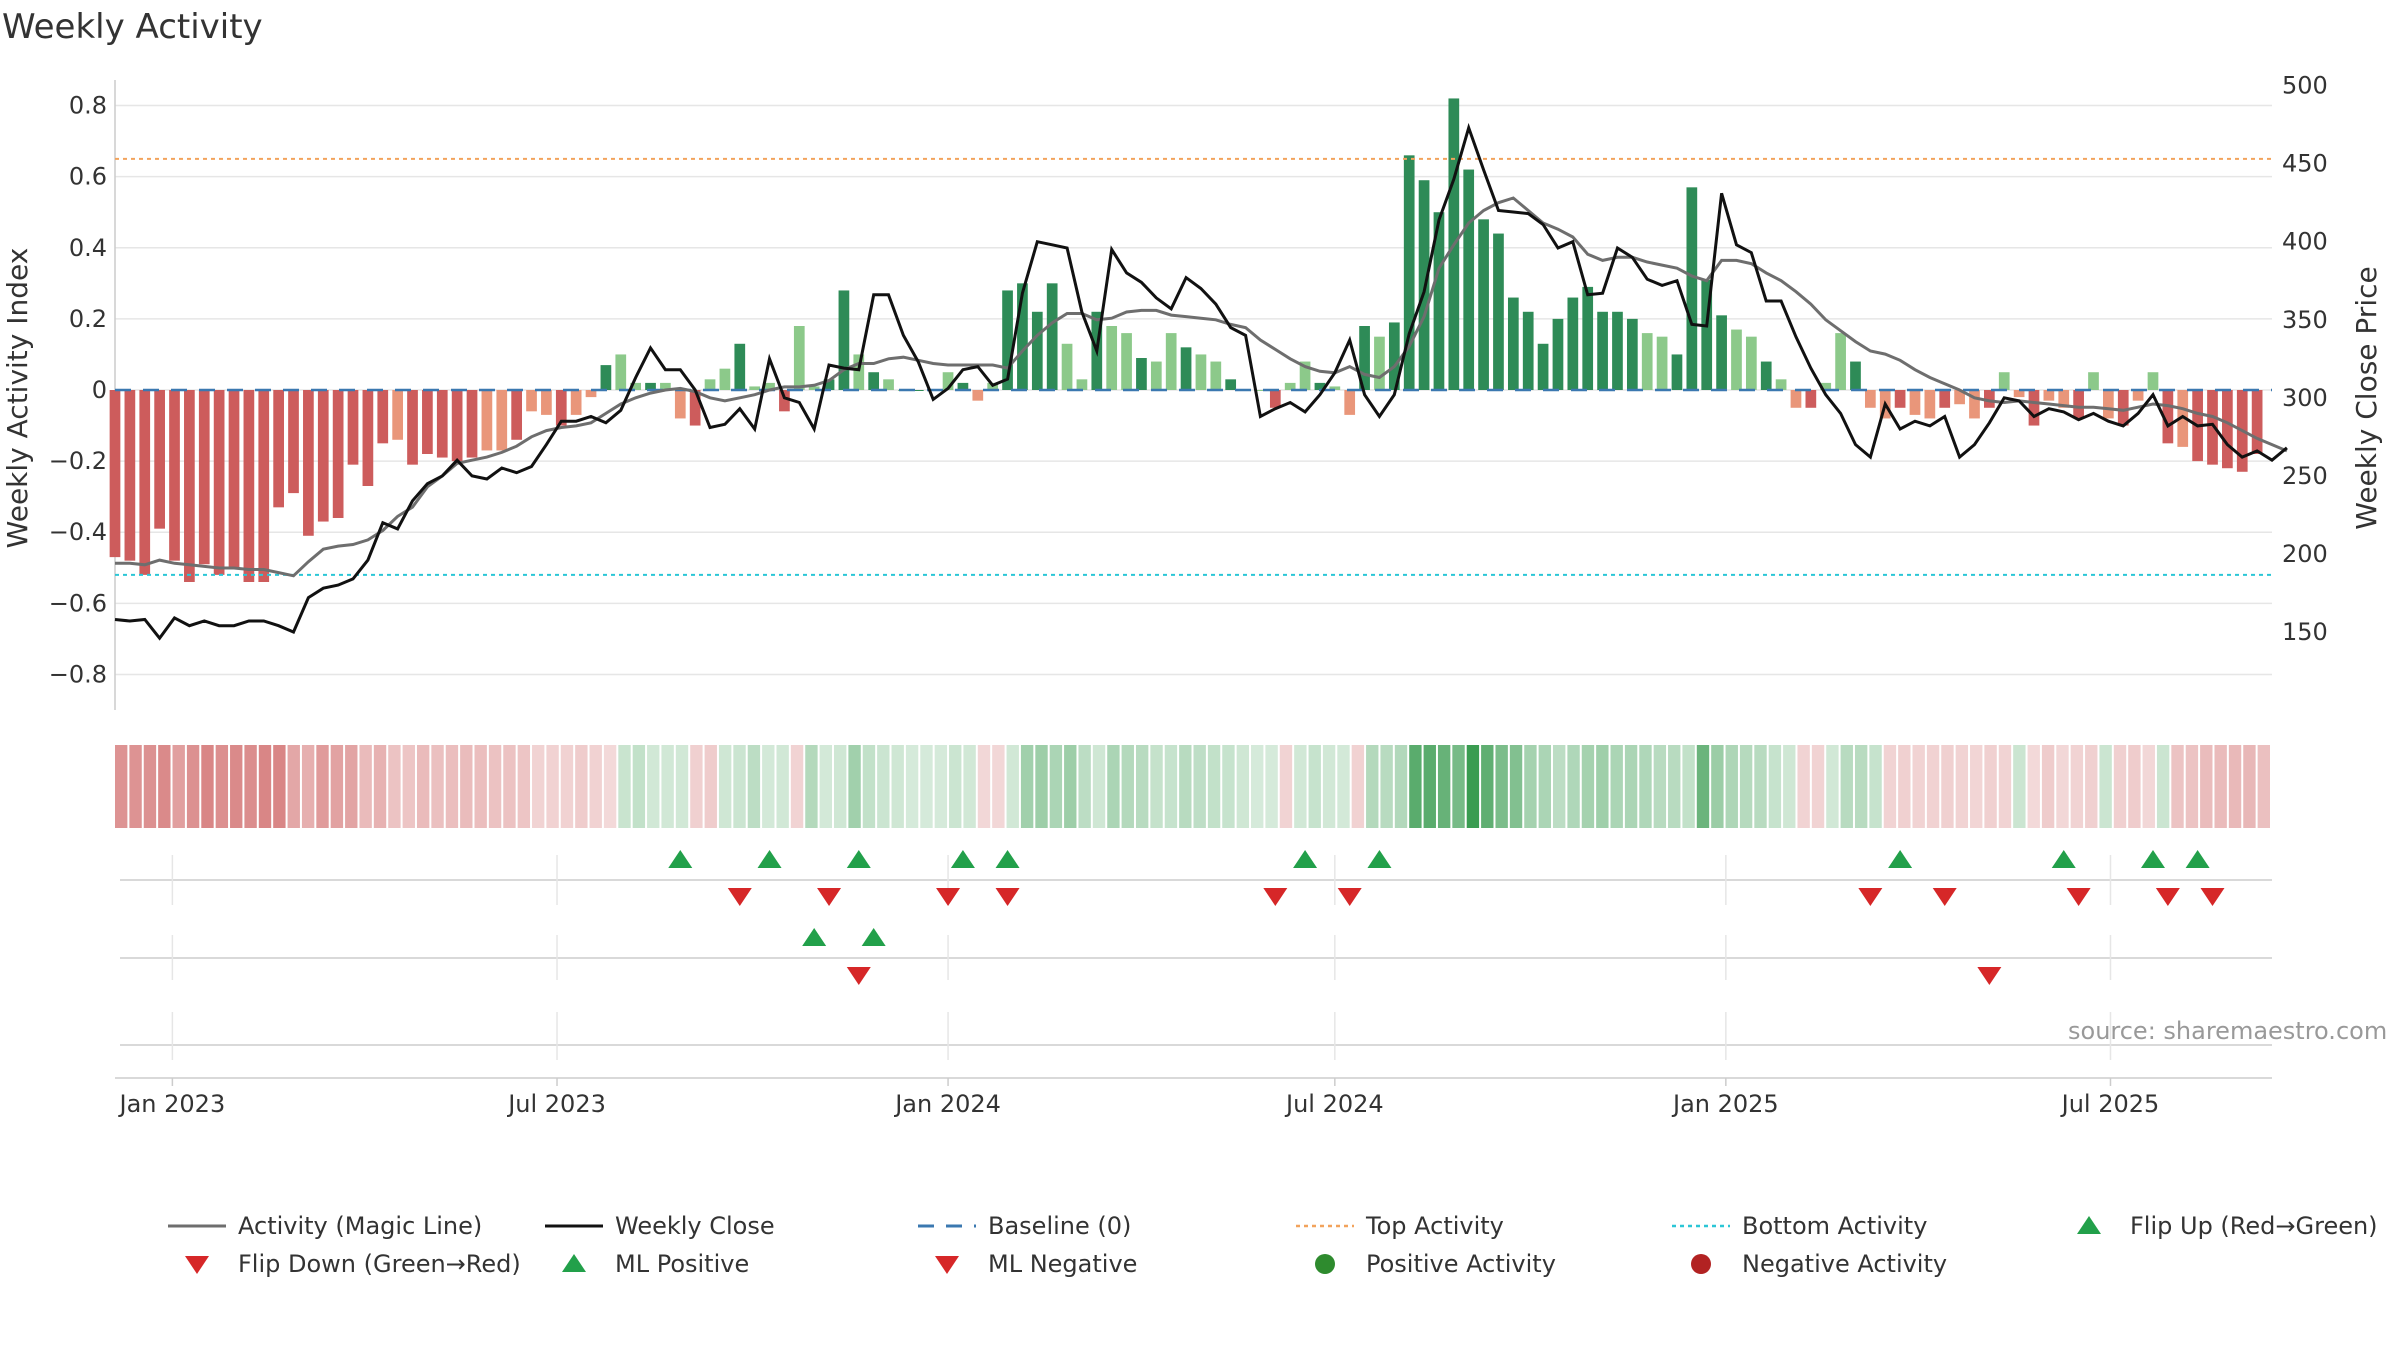 The width and height of the screenshot is (2400, 1350). I want to click on legend-label: Negative Activity, so click(1844, 1264).